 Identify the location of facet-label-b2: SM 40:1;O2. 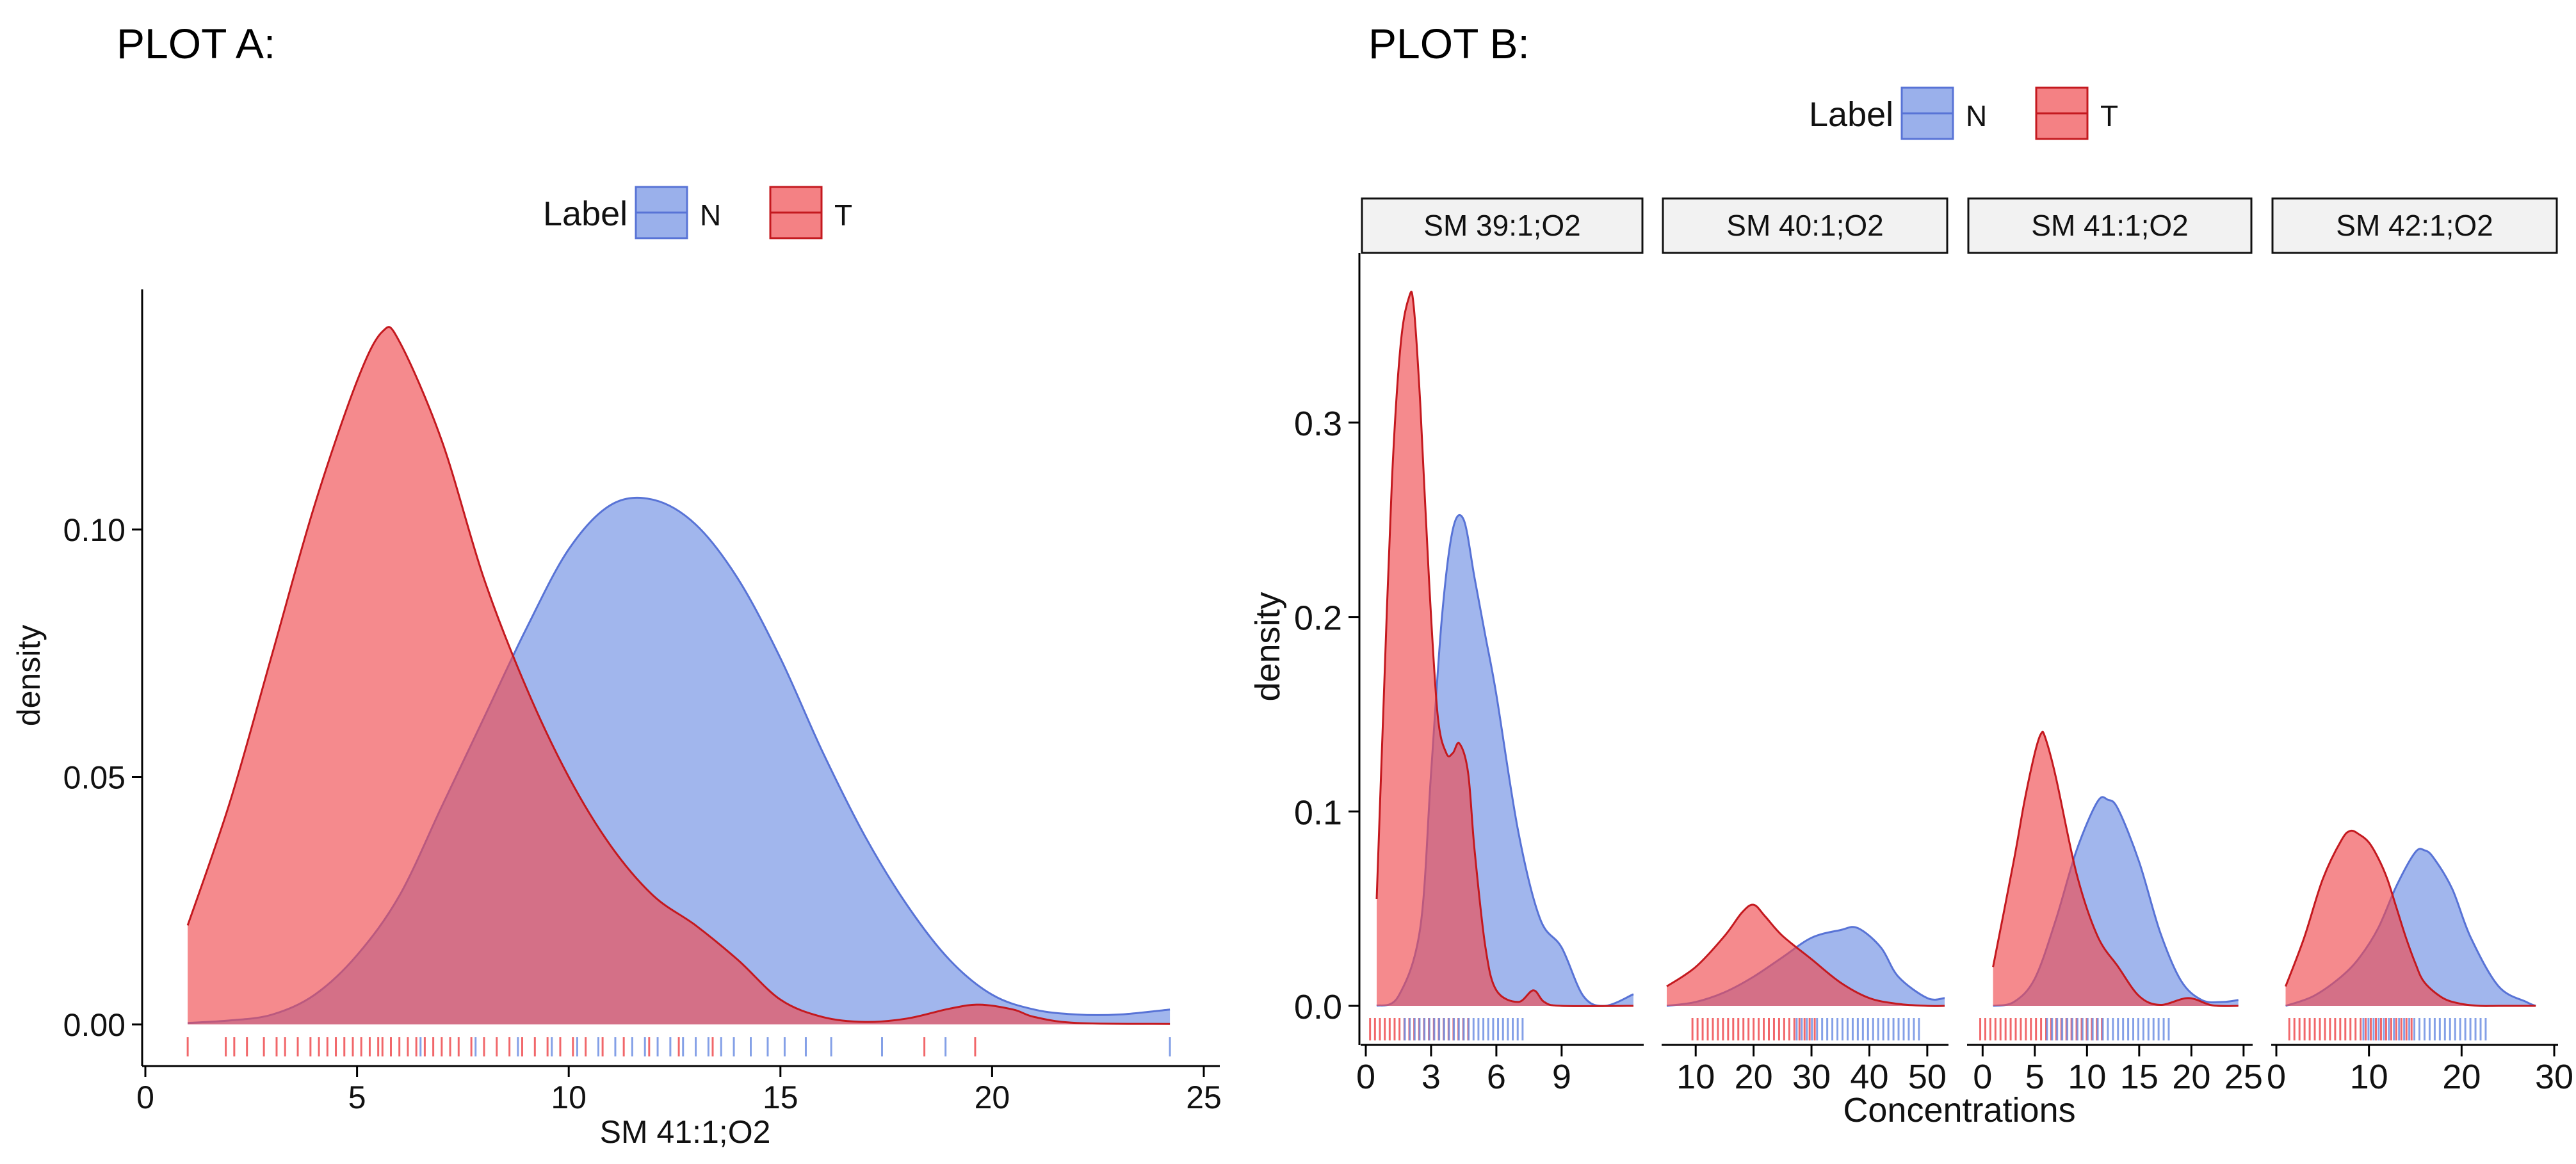
(1804, 225).